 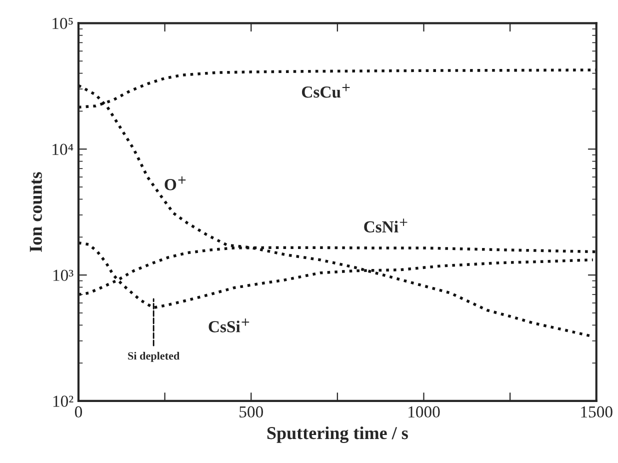 I want to click on series-label: CsNi$^{+}$, so click(x=386, y=225).